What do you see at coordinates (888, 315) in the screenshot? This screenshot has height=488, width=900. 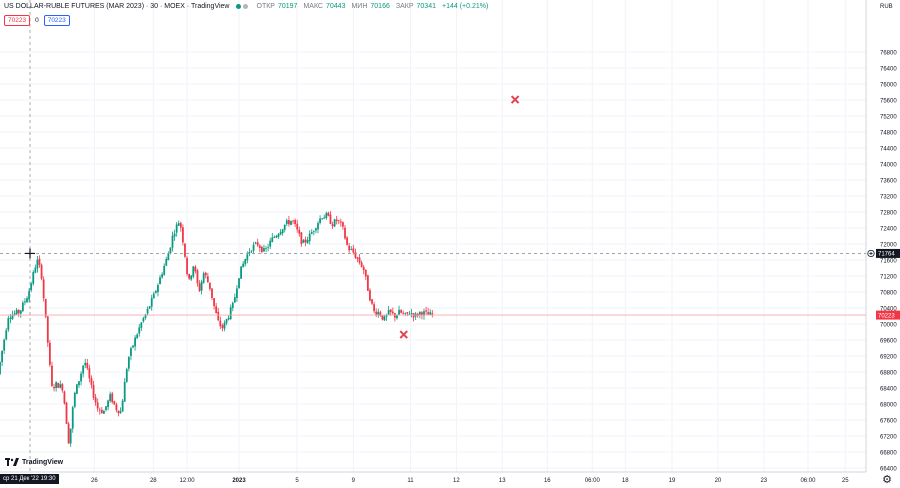 I see `current-price-badge` at bounding box center [888, 315].